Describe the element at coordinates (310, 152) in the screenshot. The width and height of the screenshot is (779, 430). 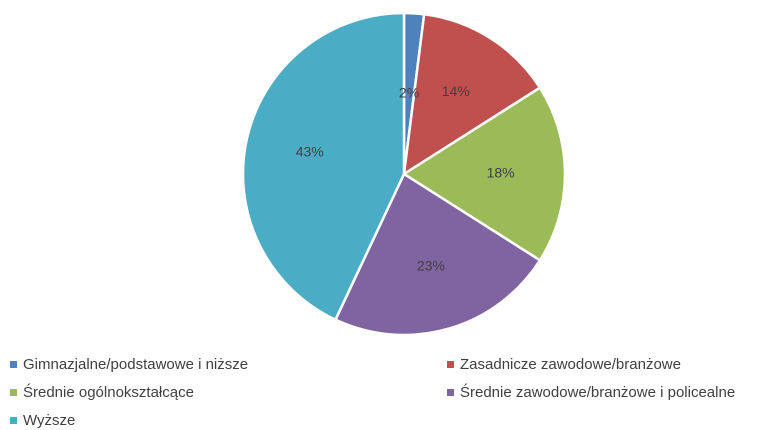
I see `pie-label-5: 43%` at that location.